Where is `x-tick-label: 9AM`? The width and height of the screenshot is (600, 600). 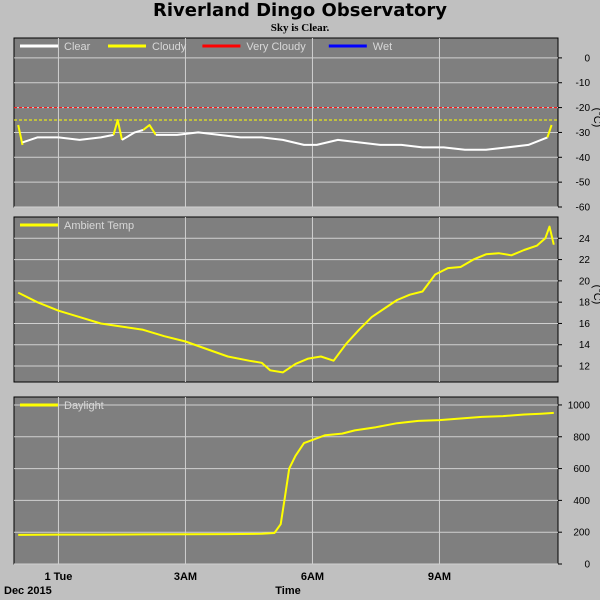 x-tick-label: 9AM is located at coordinates (439, 577).